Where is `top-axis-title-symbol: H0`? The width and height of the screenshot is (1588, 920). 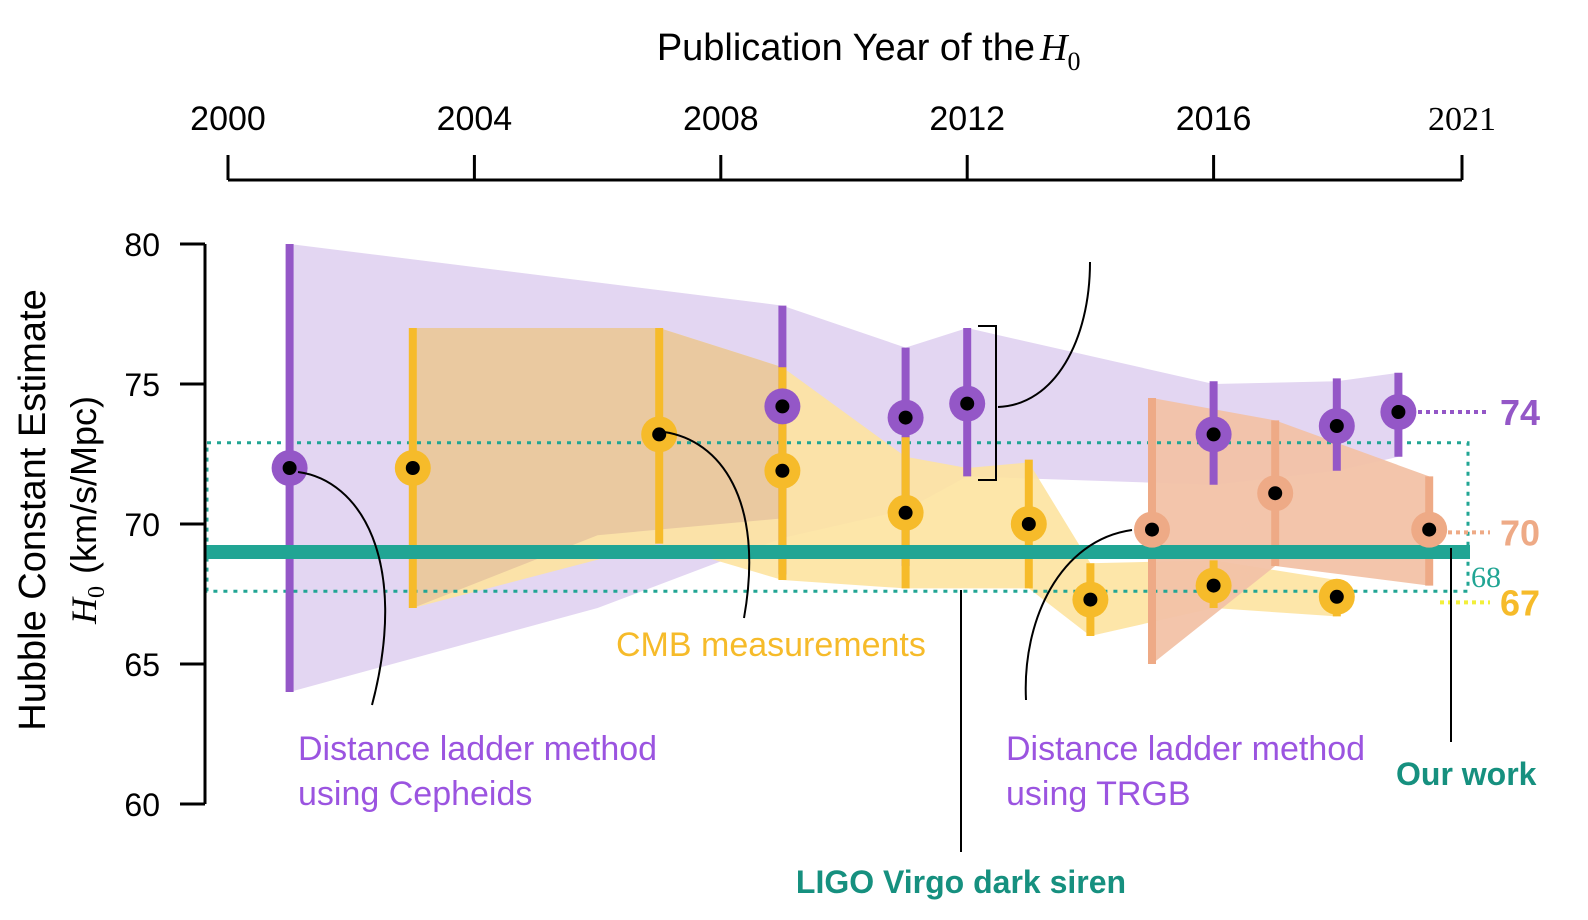
top-axis-title-symbol: H0 is located at coordinates (1059, 51).